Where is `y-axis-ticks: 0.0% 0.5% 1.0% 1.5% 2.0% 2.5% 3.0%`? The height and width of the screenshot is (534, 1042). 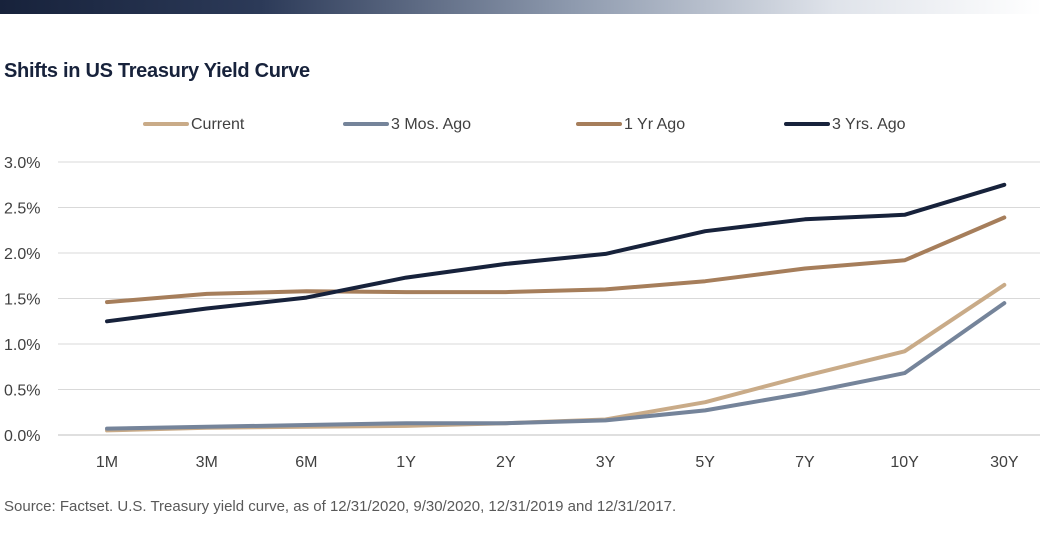 y-axis-ticks: 0.0% 0.5% 1.0% 1.5% 2.0% 2.5% 3.0% is located at coordinates (22, 300).